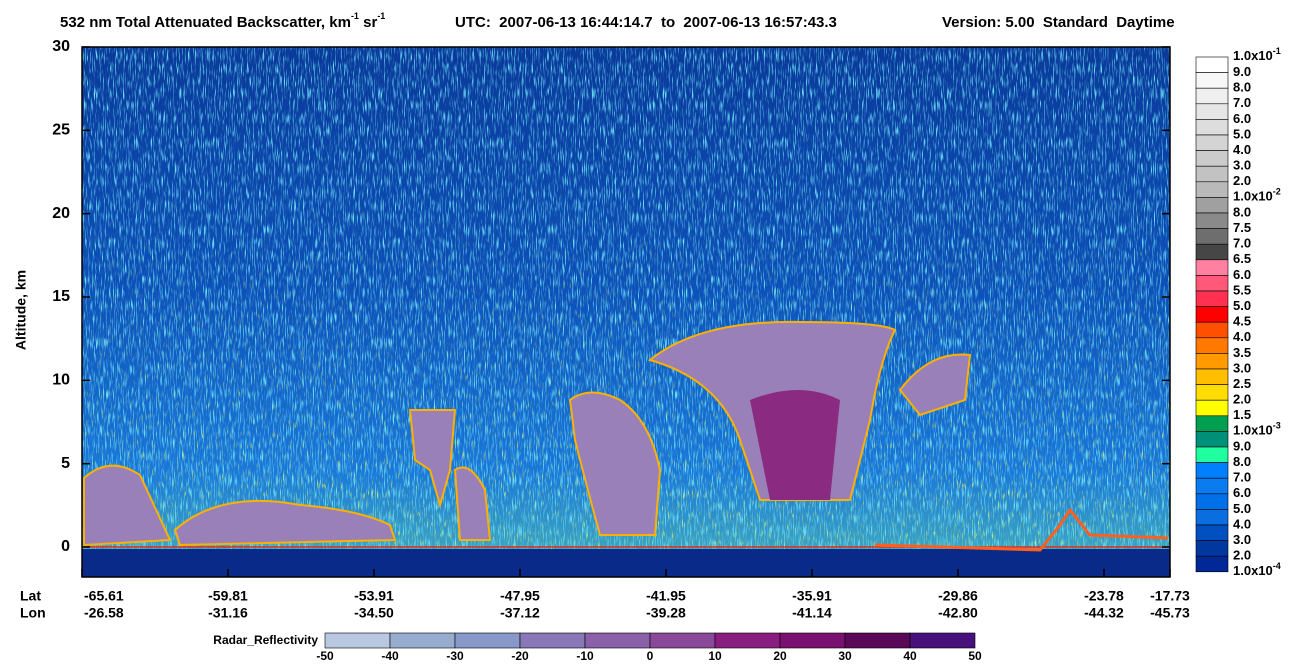 This screenshot has height=672, width=1300. I want to click on y-tick-label: 25, so click(61, 130).